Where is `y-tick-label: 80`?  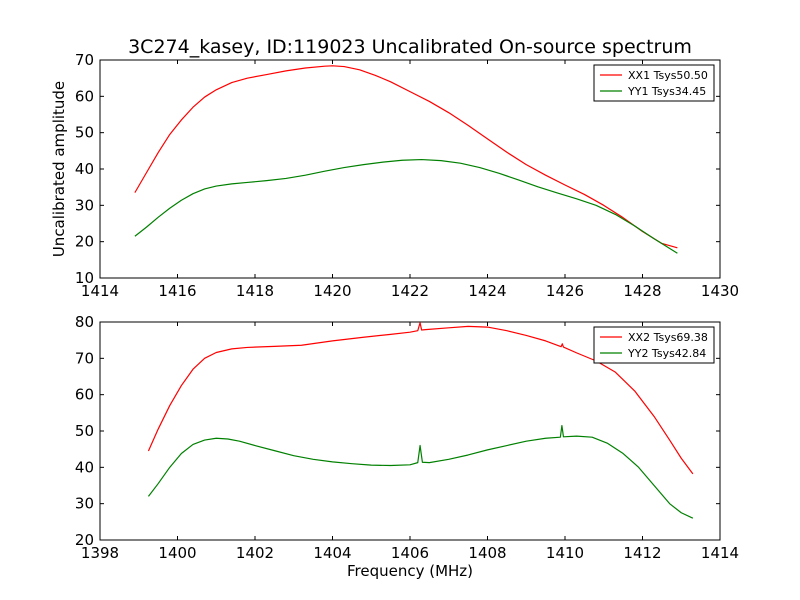
y-tick-label: 80 is located at coordinates (84, 322).